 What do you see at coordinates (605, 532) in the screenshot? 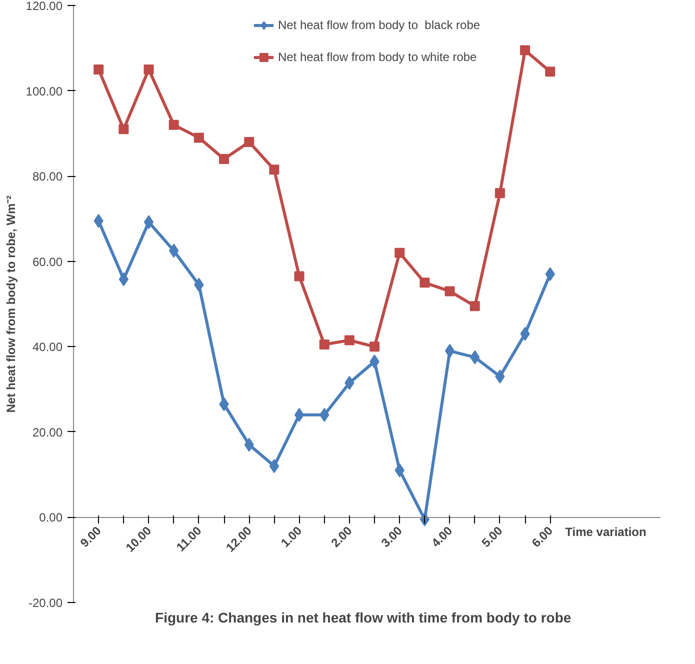
I see `x-axis-title: Time variation` at bounding box center [605, 532].